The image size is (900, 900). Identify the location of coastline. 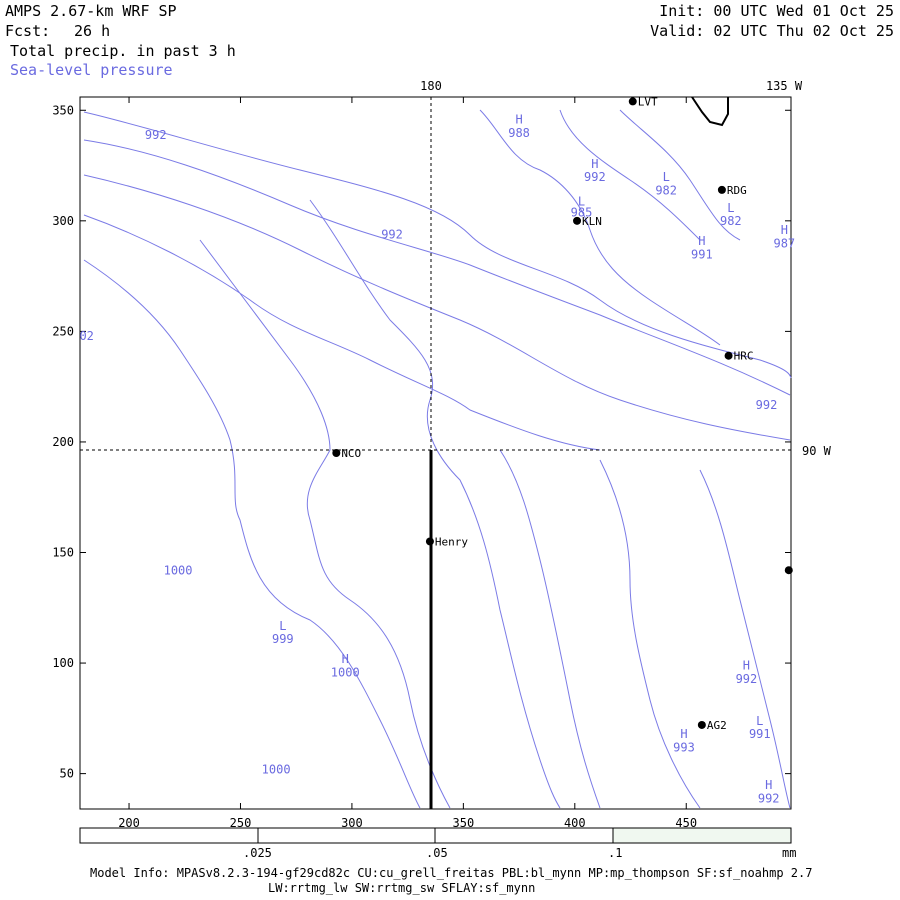
(710, 111).